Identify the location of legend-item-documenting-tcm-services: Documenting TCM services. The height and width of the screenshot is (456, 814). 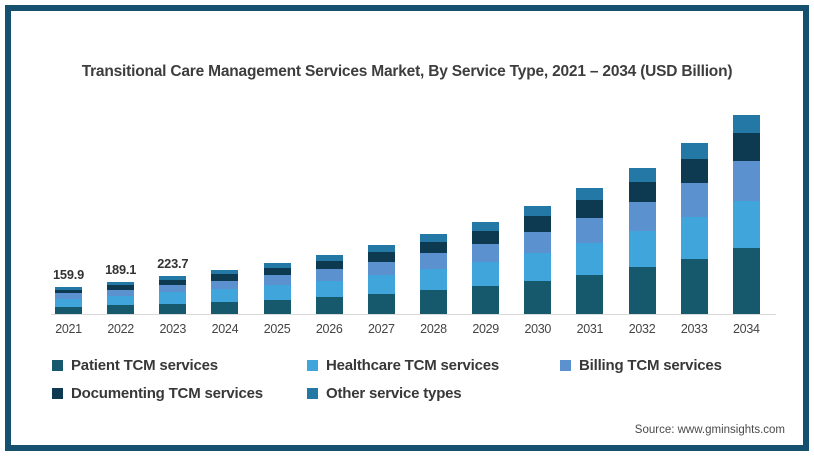
(179, 393).